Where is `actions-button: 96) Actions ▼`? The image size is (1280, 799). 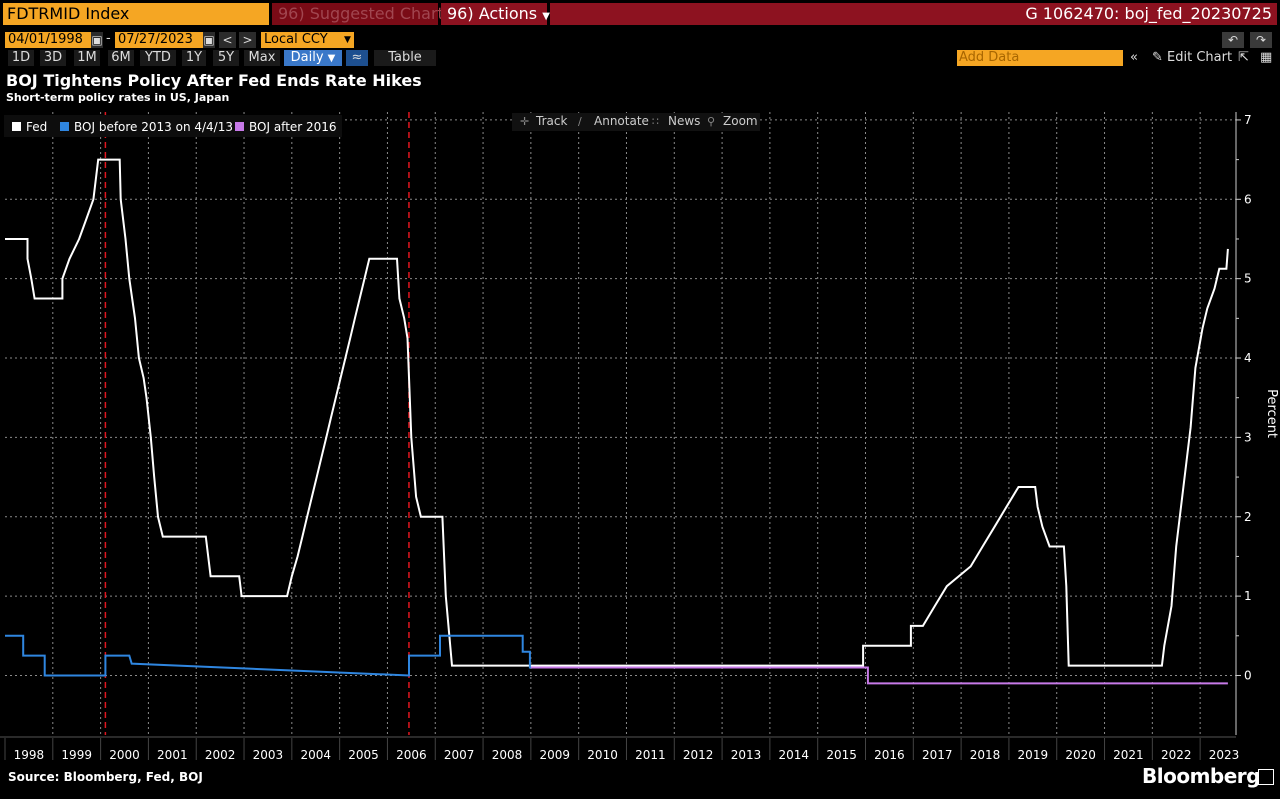 actions-button: 96) Actions ▼ is located at coordinates (495, 14).